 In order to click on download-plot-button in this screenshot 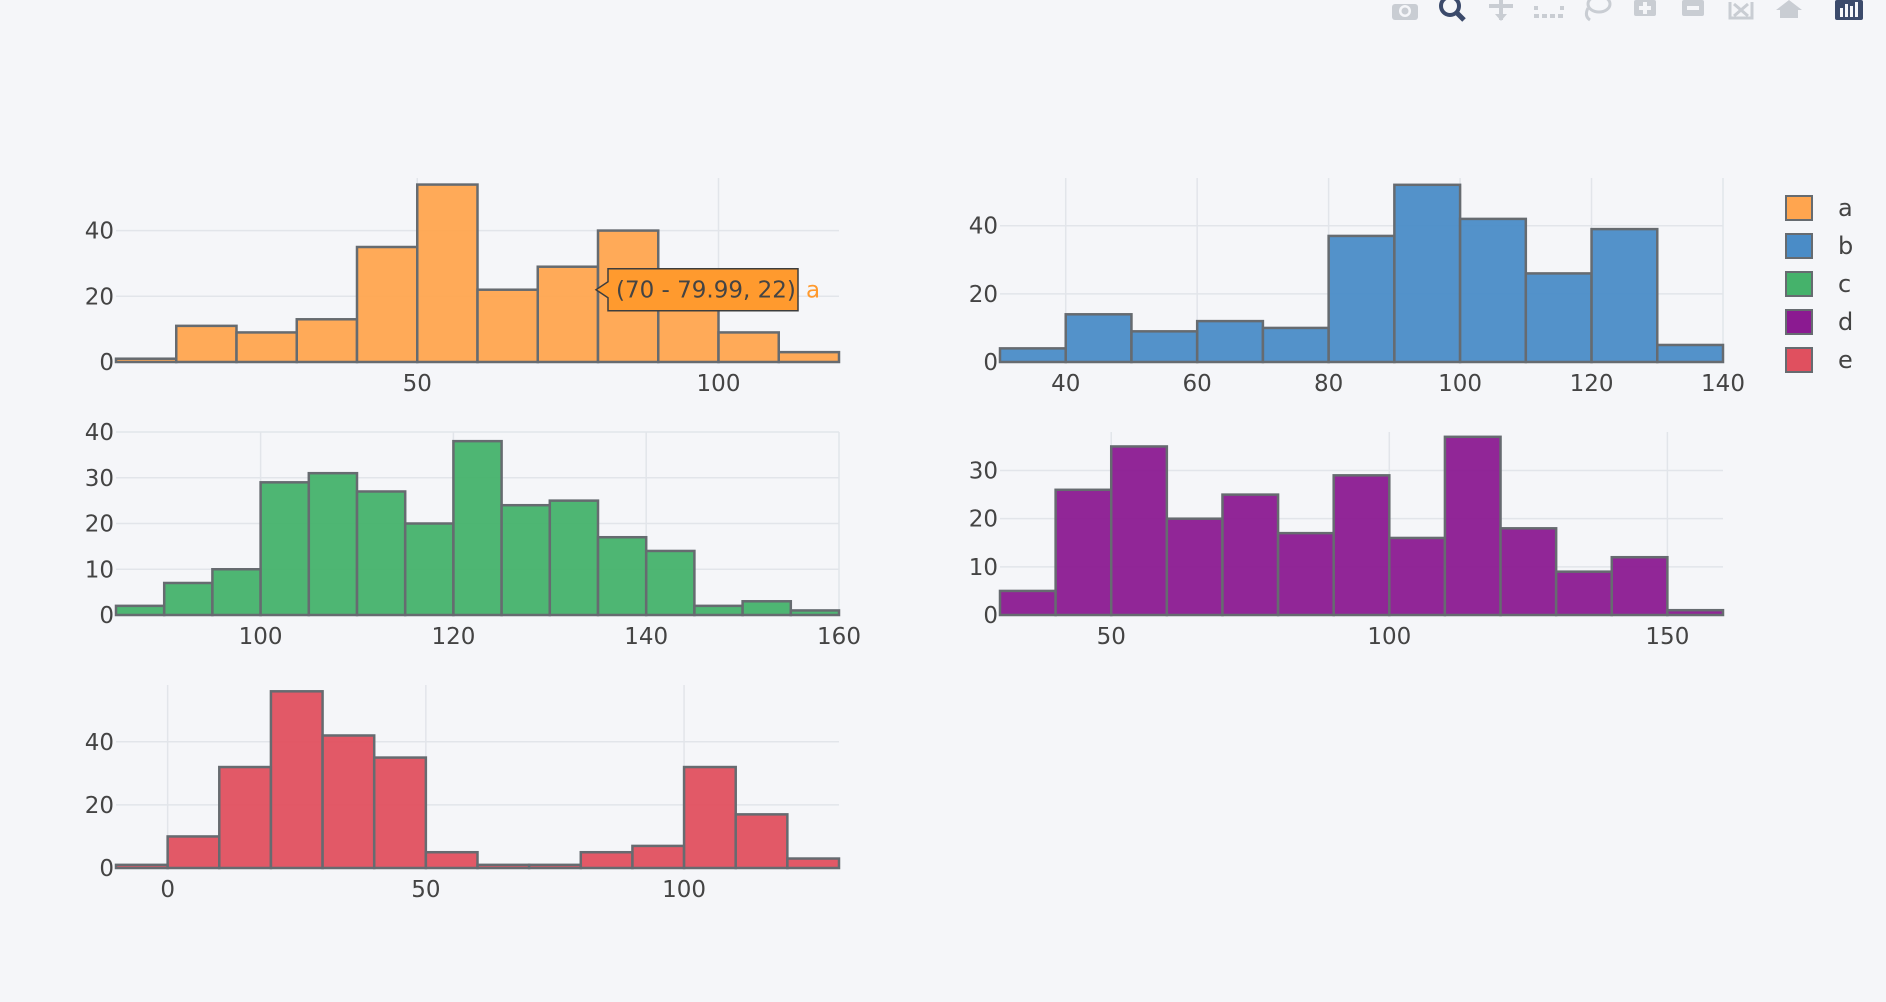, I will do `click(1405, 11)`.